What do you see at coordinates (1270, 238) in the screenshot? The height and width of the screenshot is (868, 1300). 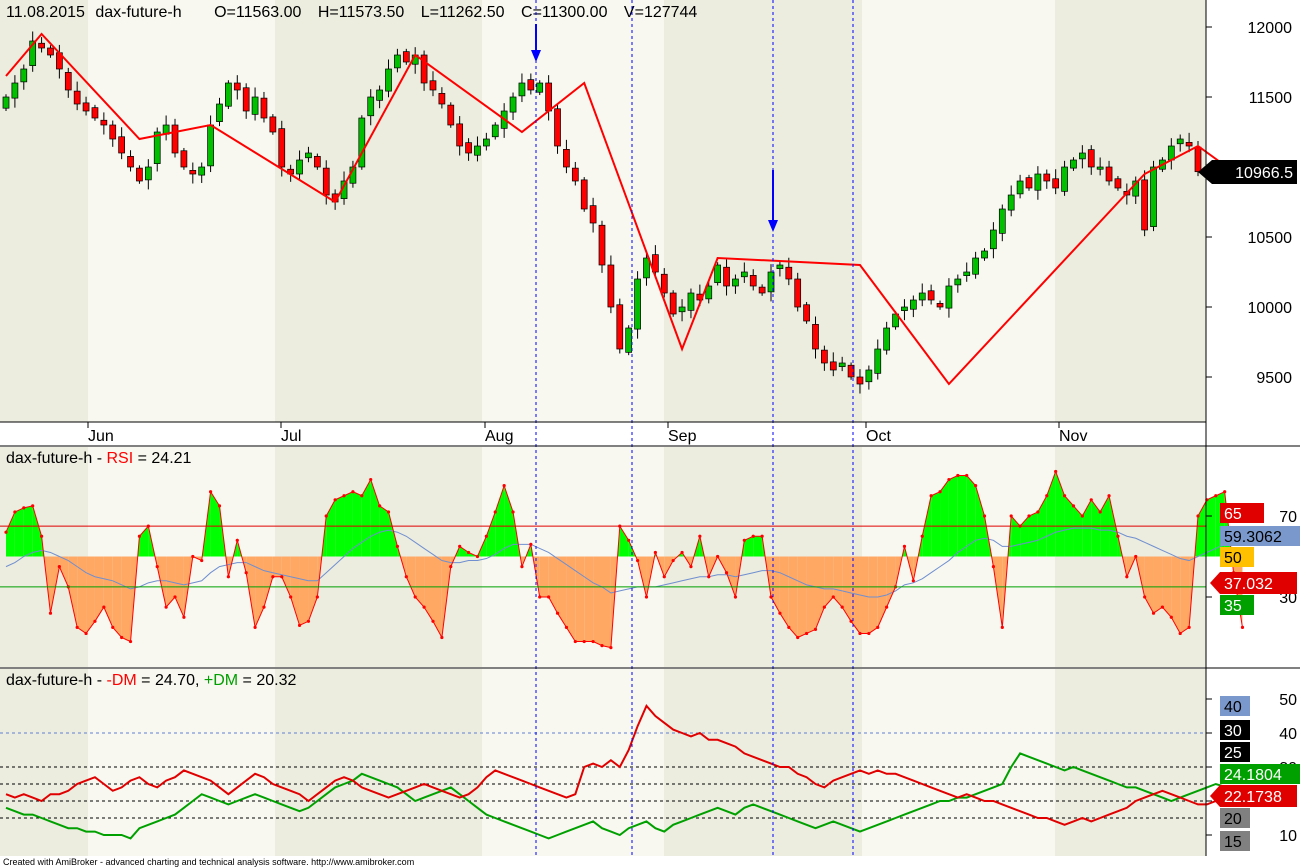 I see `price-tick-label: 10500` at bounding box center [1270, 238].